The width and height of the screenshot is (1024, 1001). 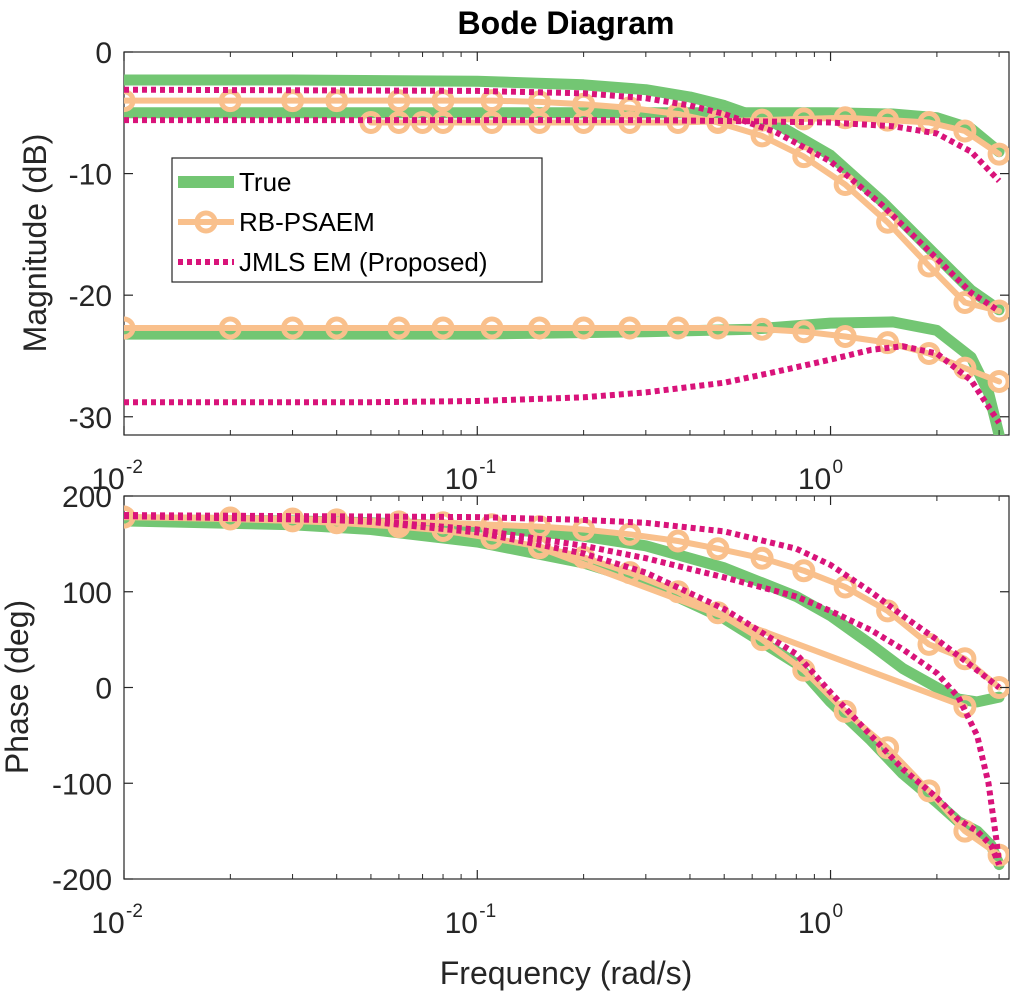 I want to click on mag-xtick-label-0: 10, so click(x=107, y=479).